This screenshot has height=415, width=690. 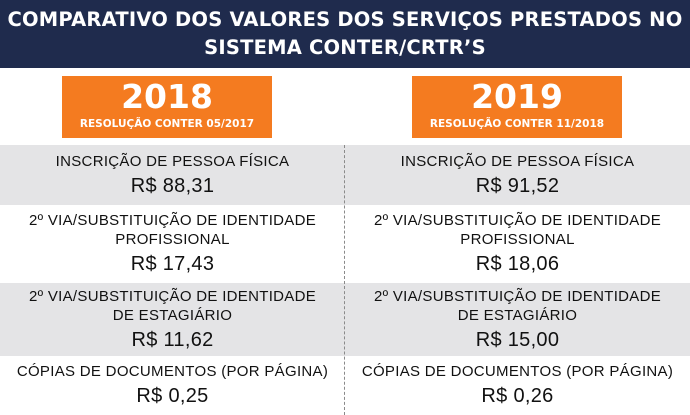 What do you see at coordinates (517, 264) in the screenshot?
I see `price-2019: R$ 18,06` at bounding box center [517, 264].